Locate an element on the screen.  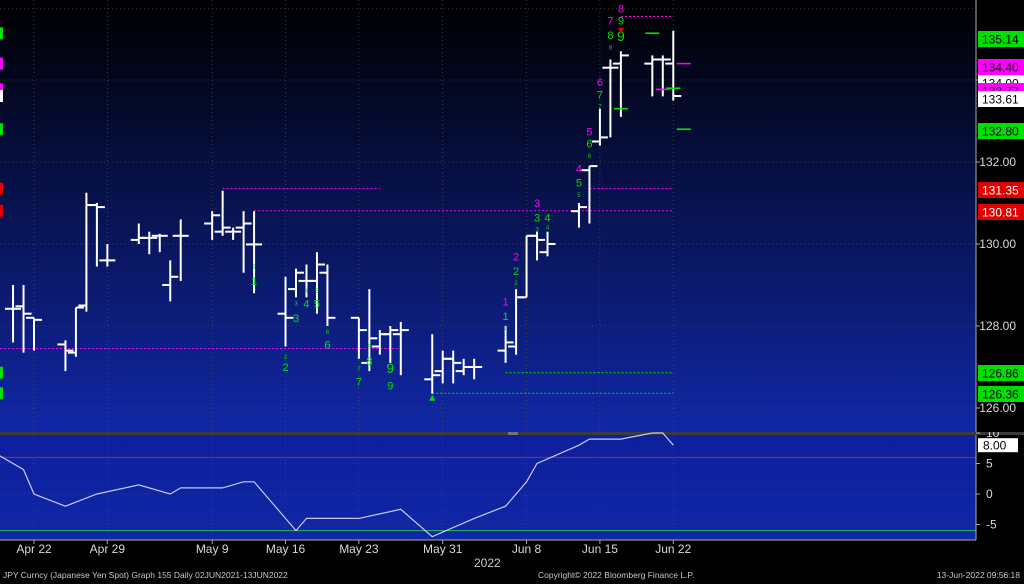
footer-timestamp: 13-Jun-2022 09:56:18 is located at coordinates (978, 575).